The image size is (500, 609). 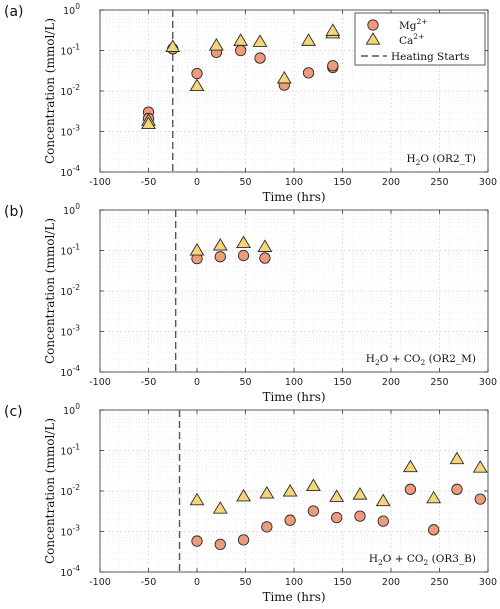 I want to click on panel-label: (c), so click(x=13, y=412).